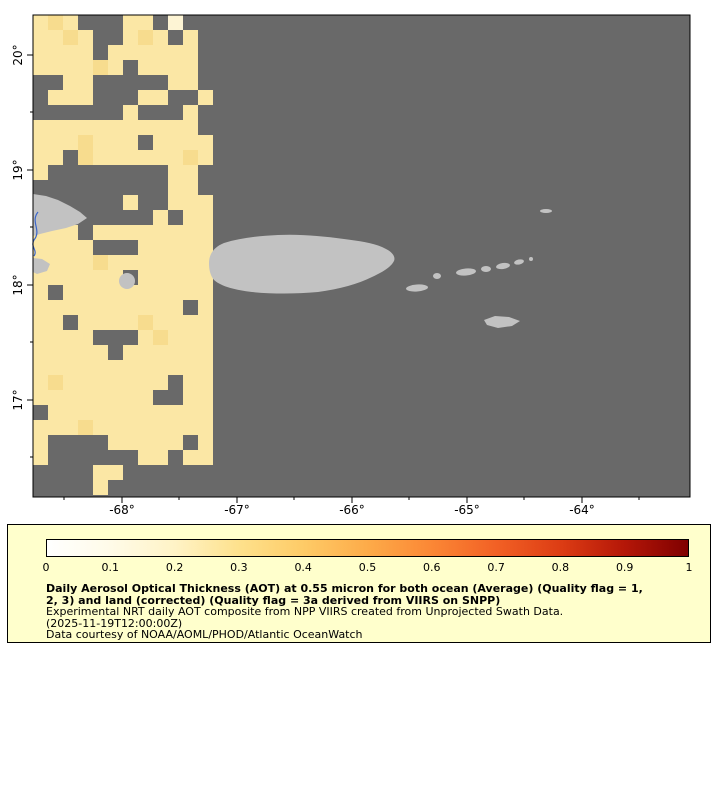  What do you see at coordinates (18, 399) in the screenshot?
I see `lat-tick-label: 17°` at bounding box center [18, 399].